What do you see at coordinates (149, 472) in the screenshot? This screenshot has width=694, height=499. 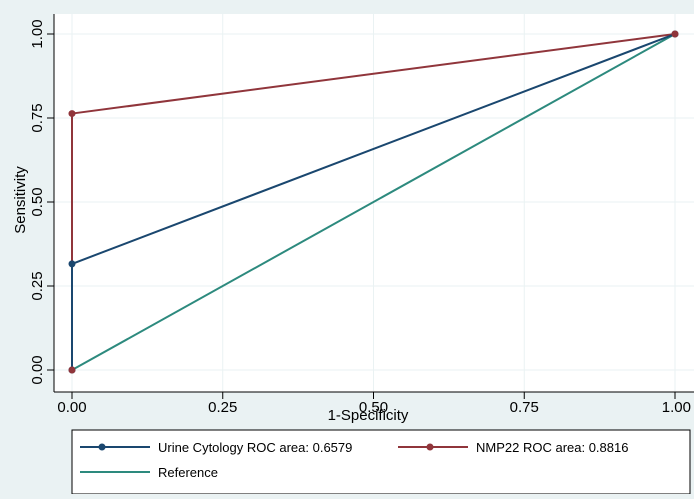 I see `legend-item-reference: Reference` at bounding box center [149, 472].